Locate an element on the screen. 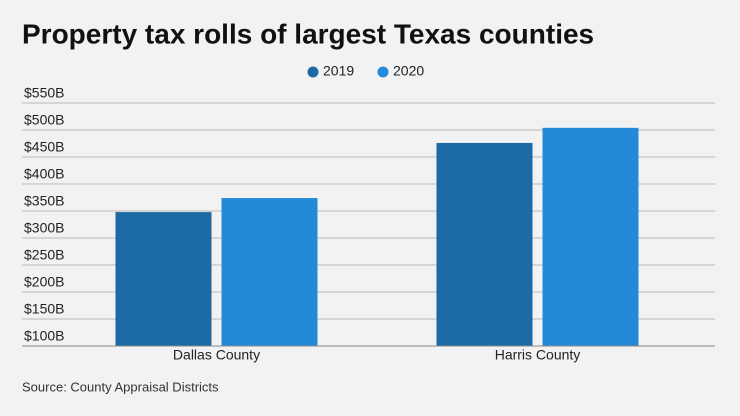 This screenshot has height=416, width=740. y-tick-label: $500B is located at coordinates (44, 120).